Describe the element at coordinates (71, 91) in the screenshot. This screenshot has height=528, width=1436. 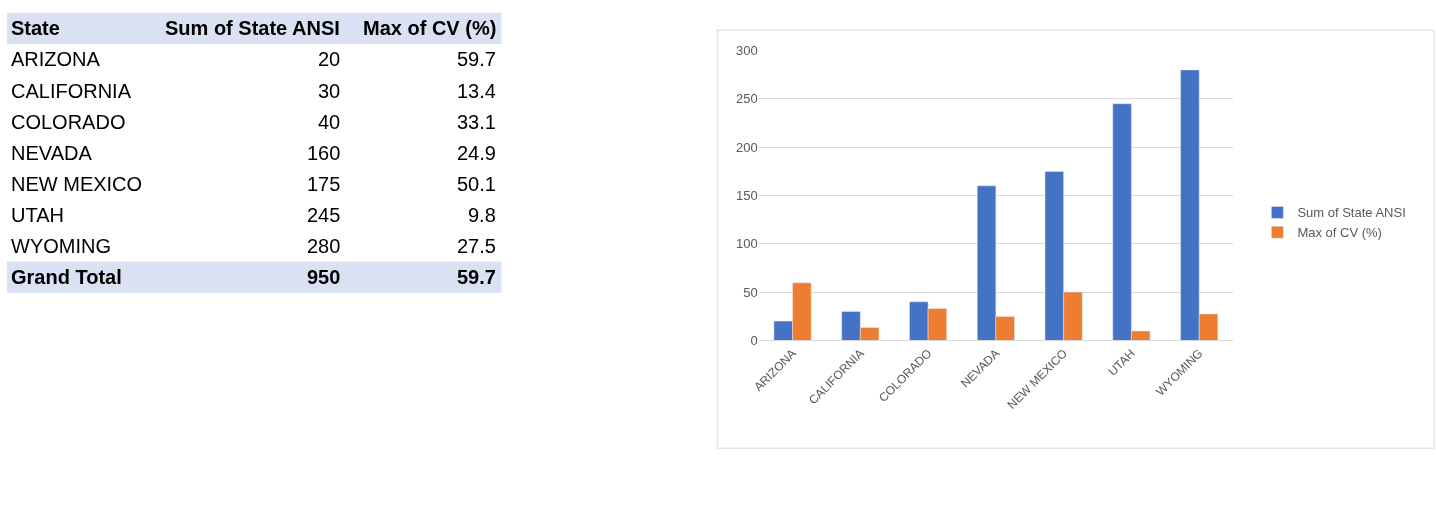
I see `text: CALIFORNIA` at that location.